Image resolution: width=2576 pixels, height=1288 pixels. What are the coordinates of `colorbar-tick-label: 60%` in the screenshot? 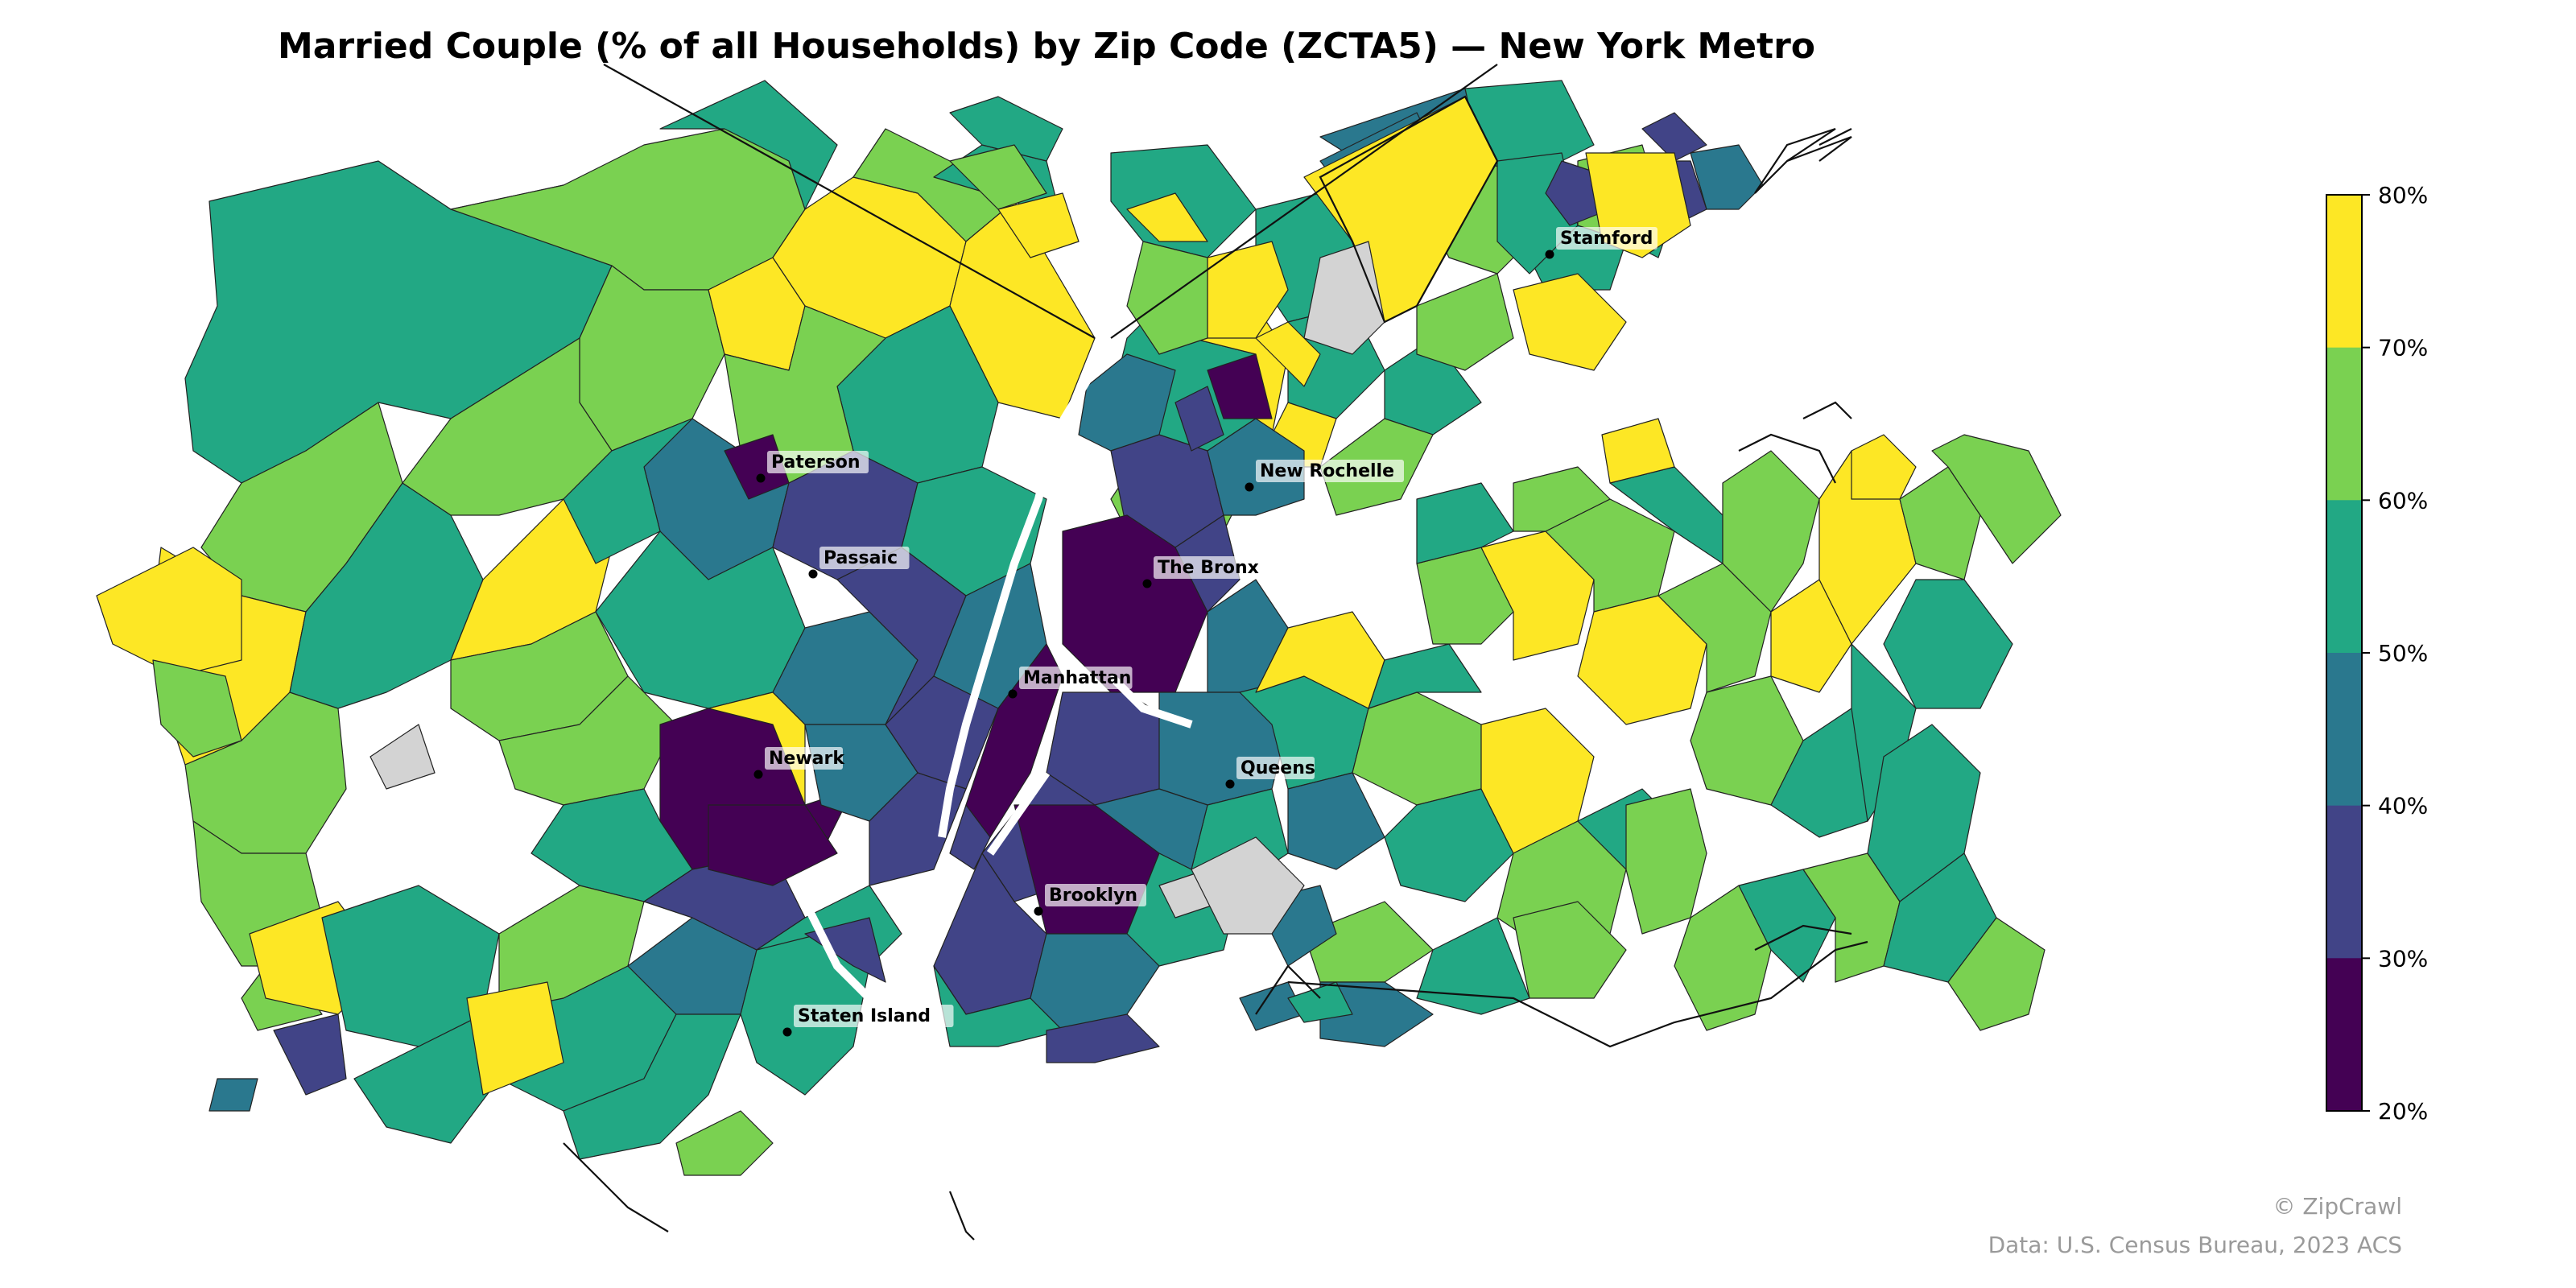 It's located at (2403, 500).